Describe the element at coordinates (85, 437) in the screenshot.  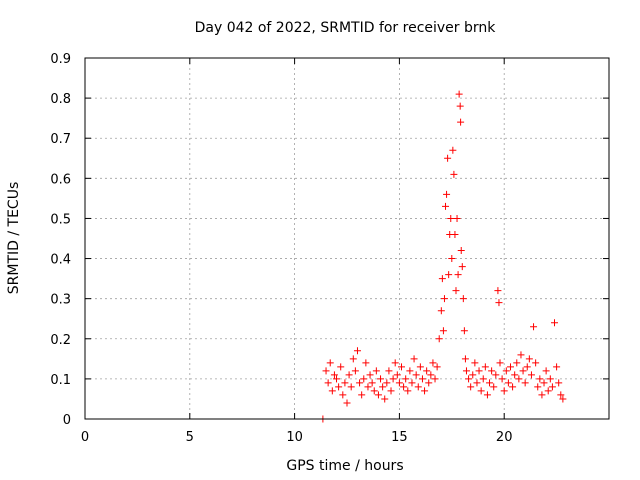
I see `x-tick-label: 0` at that location.